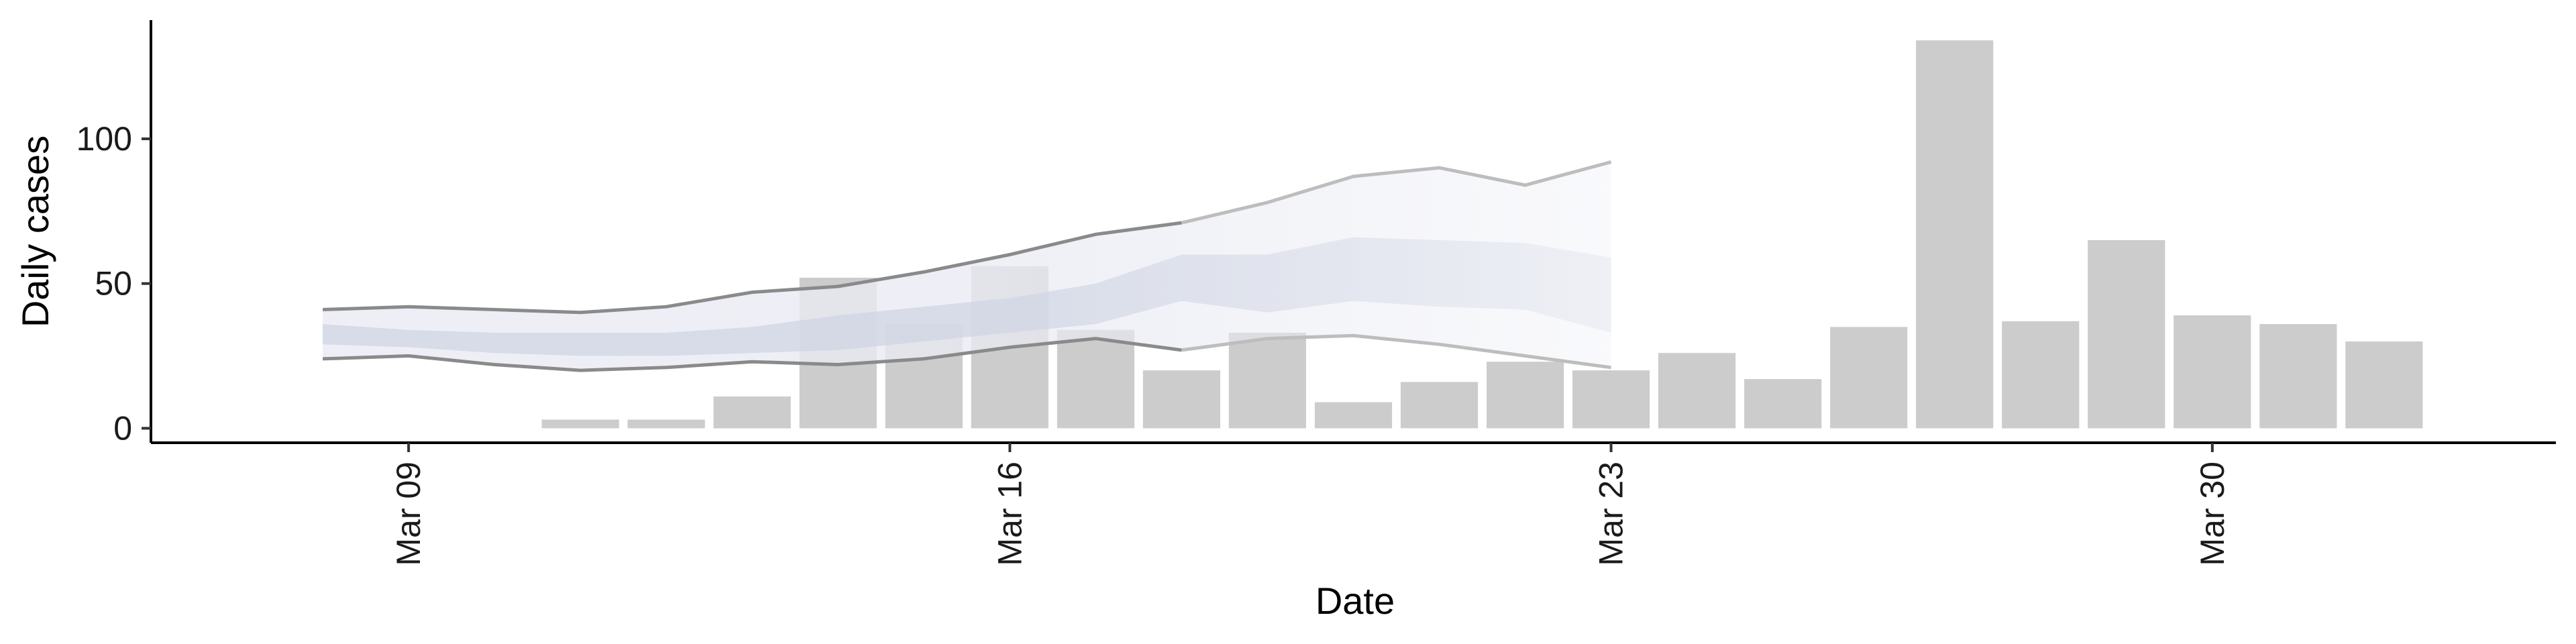 The height and width of the screenshot is (644, 2576). What do you see at coordinates (2212, 514) in the screenshot?
I see `x-tick-label-2020-03-30: Mar 30` at bounding box center [2212, 514].